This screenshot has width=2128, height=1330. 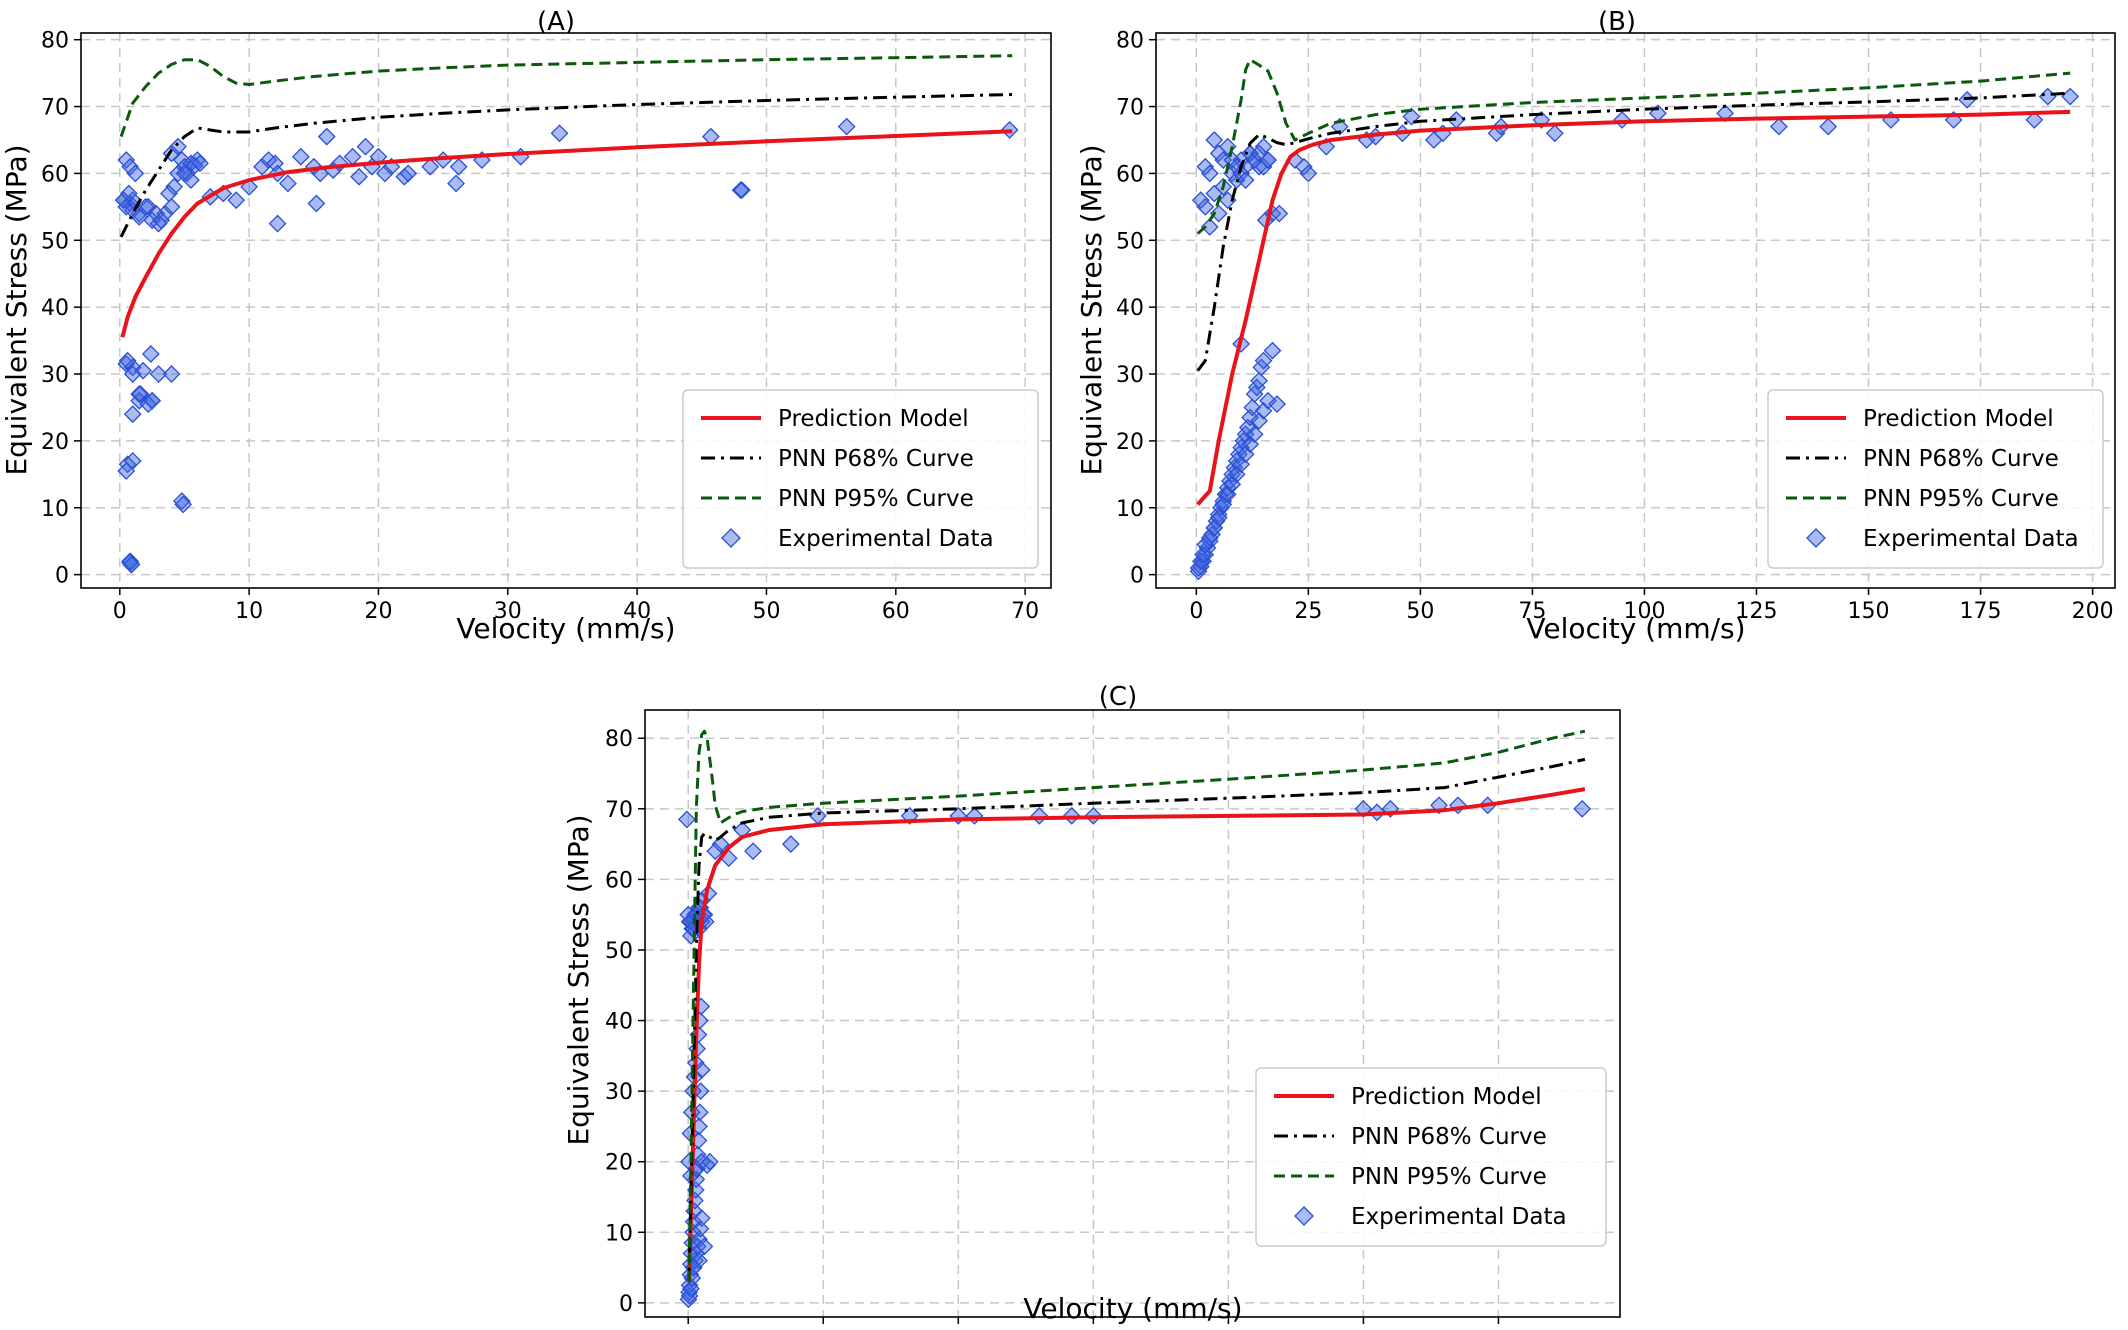 What do you see at coordinates (2093, 611) in the screenshot?
I see `x-tick-label: 200` at bounding box center [2093, 611].